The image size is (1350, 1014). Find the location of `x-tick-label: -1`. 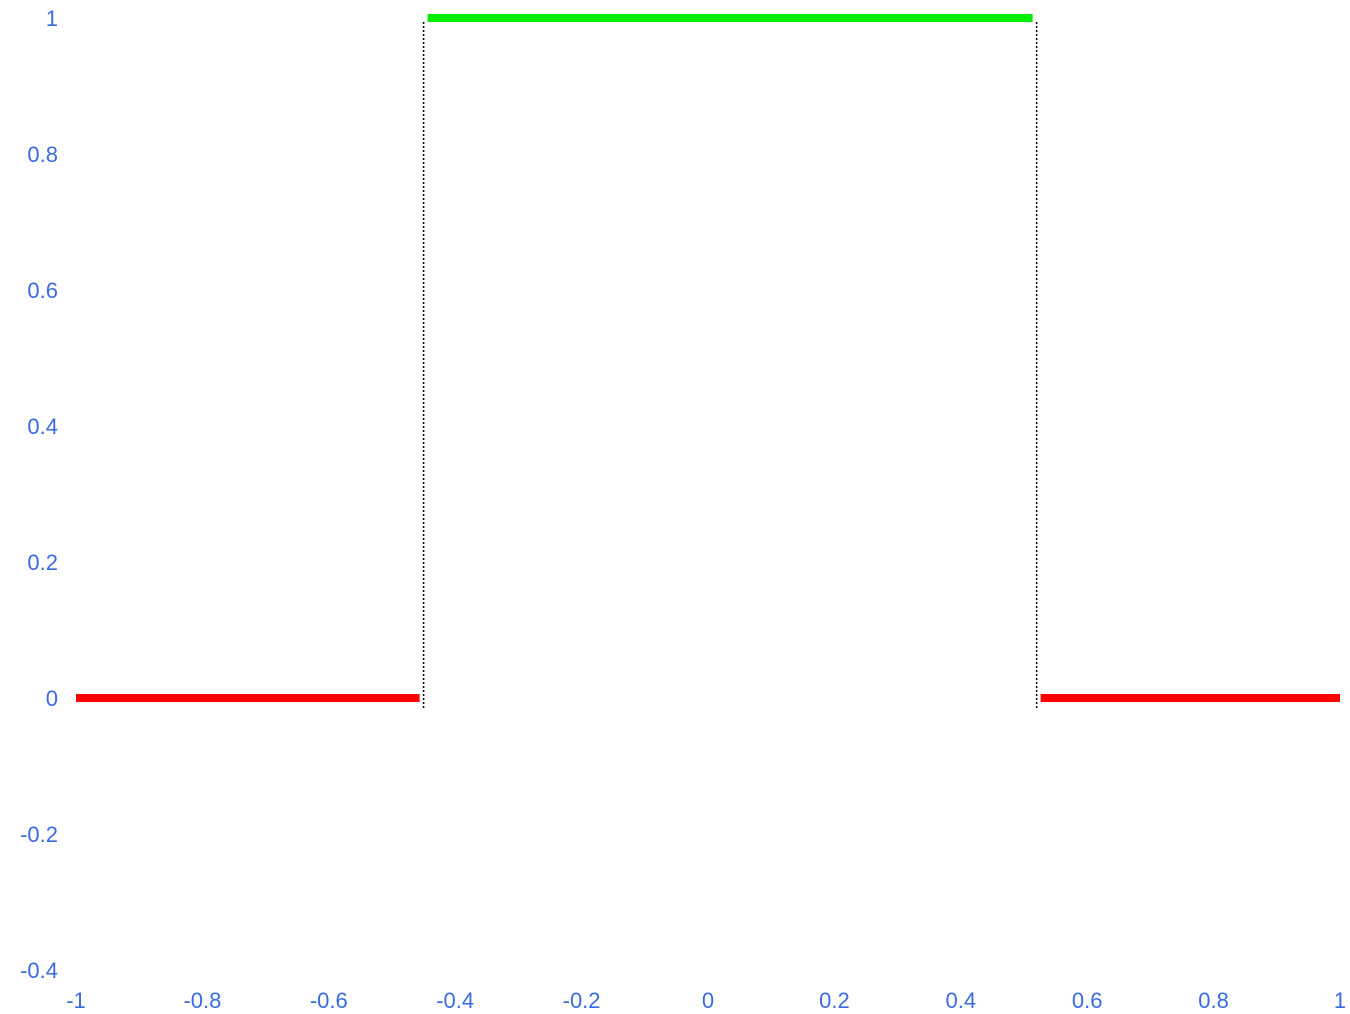

x-tick-label: -1 is located at coordinates (76, 1000).